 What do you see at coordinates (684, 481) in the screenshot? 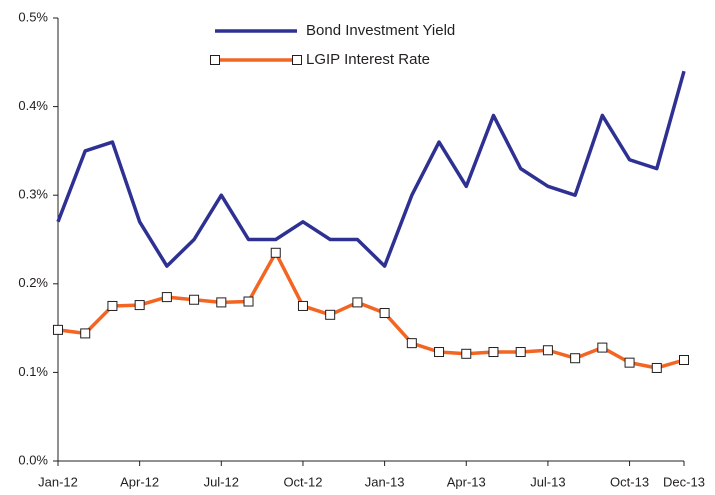
I see `x-tick-label: Dec-13` at bounding box center [684, 481].